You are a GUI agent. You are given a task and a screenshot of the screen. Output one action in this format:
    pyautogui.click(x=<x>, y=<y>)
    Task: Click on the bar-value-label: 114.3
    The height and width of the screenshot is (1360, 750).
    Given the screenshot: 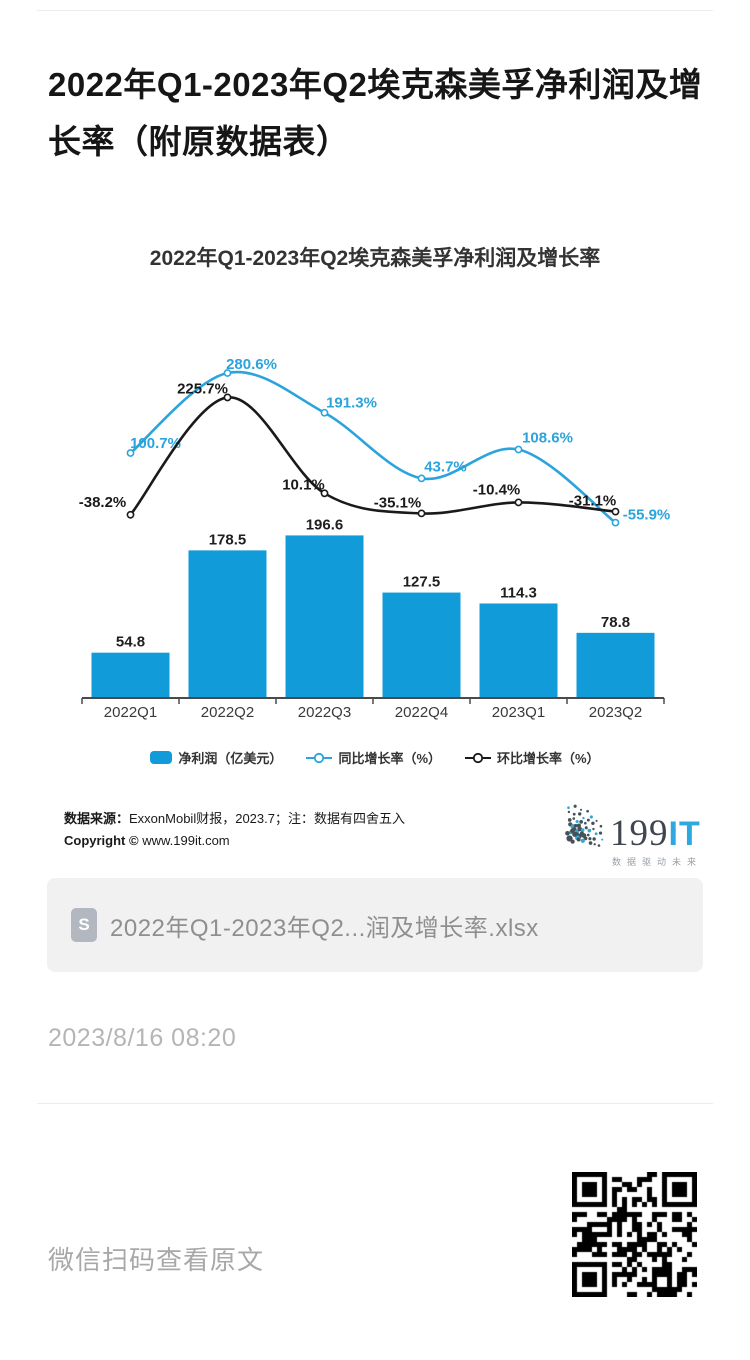 What is the action you would take?
    pyautogui.click(x=518, y=592)
    